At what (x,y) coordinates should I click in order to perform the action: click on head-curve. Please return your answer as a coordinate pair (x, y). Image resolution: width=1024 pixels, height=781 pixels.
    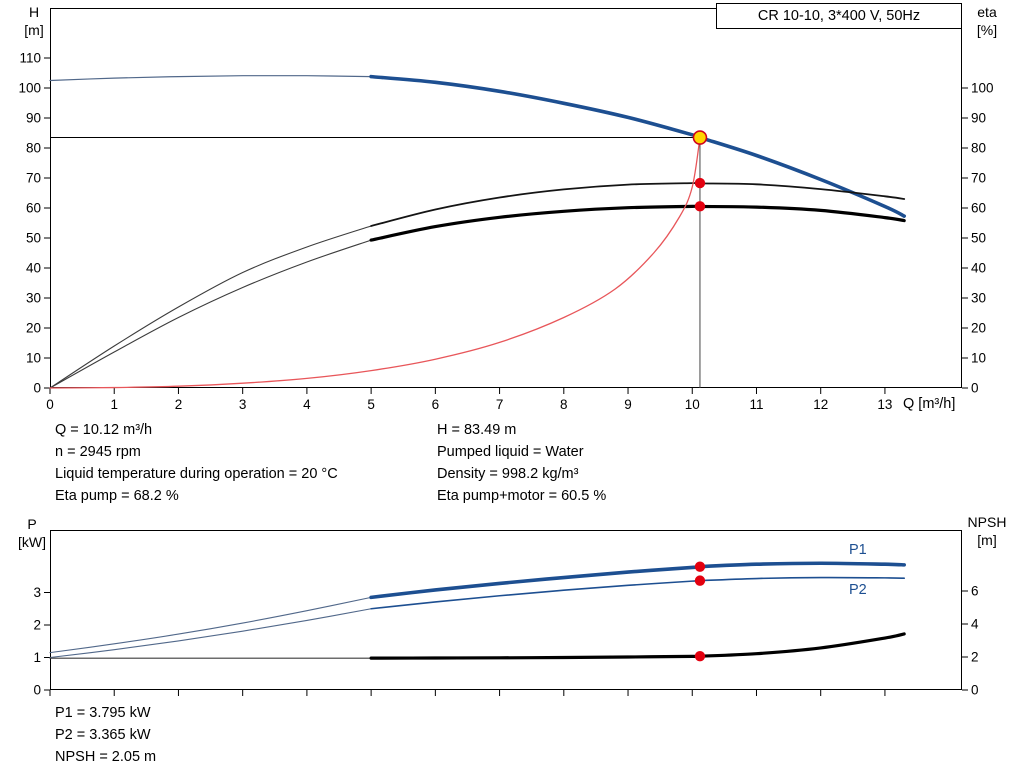
    Looking at the image, I should click on (637, 146).